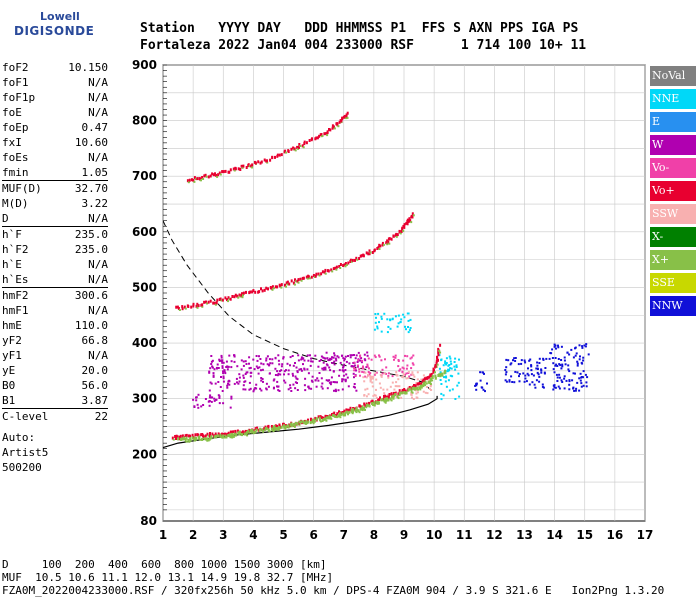  What do you see at coordinates (55, 203) in the screenshot?
I see `param-row: M(D) 3.22` at bounding box center [55, 203].